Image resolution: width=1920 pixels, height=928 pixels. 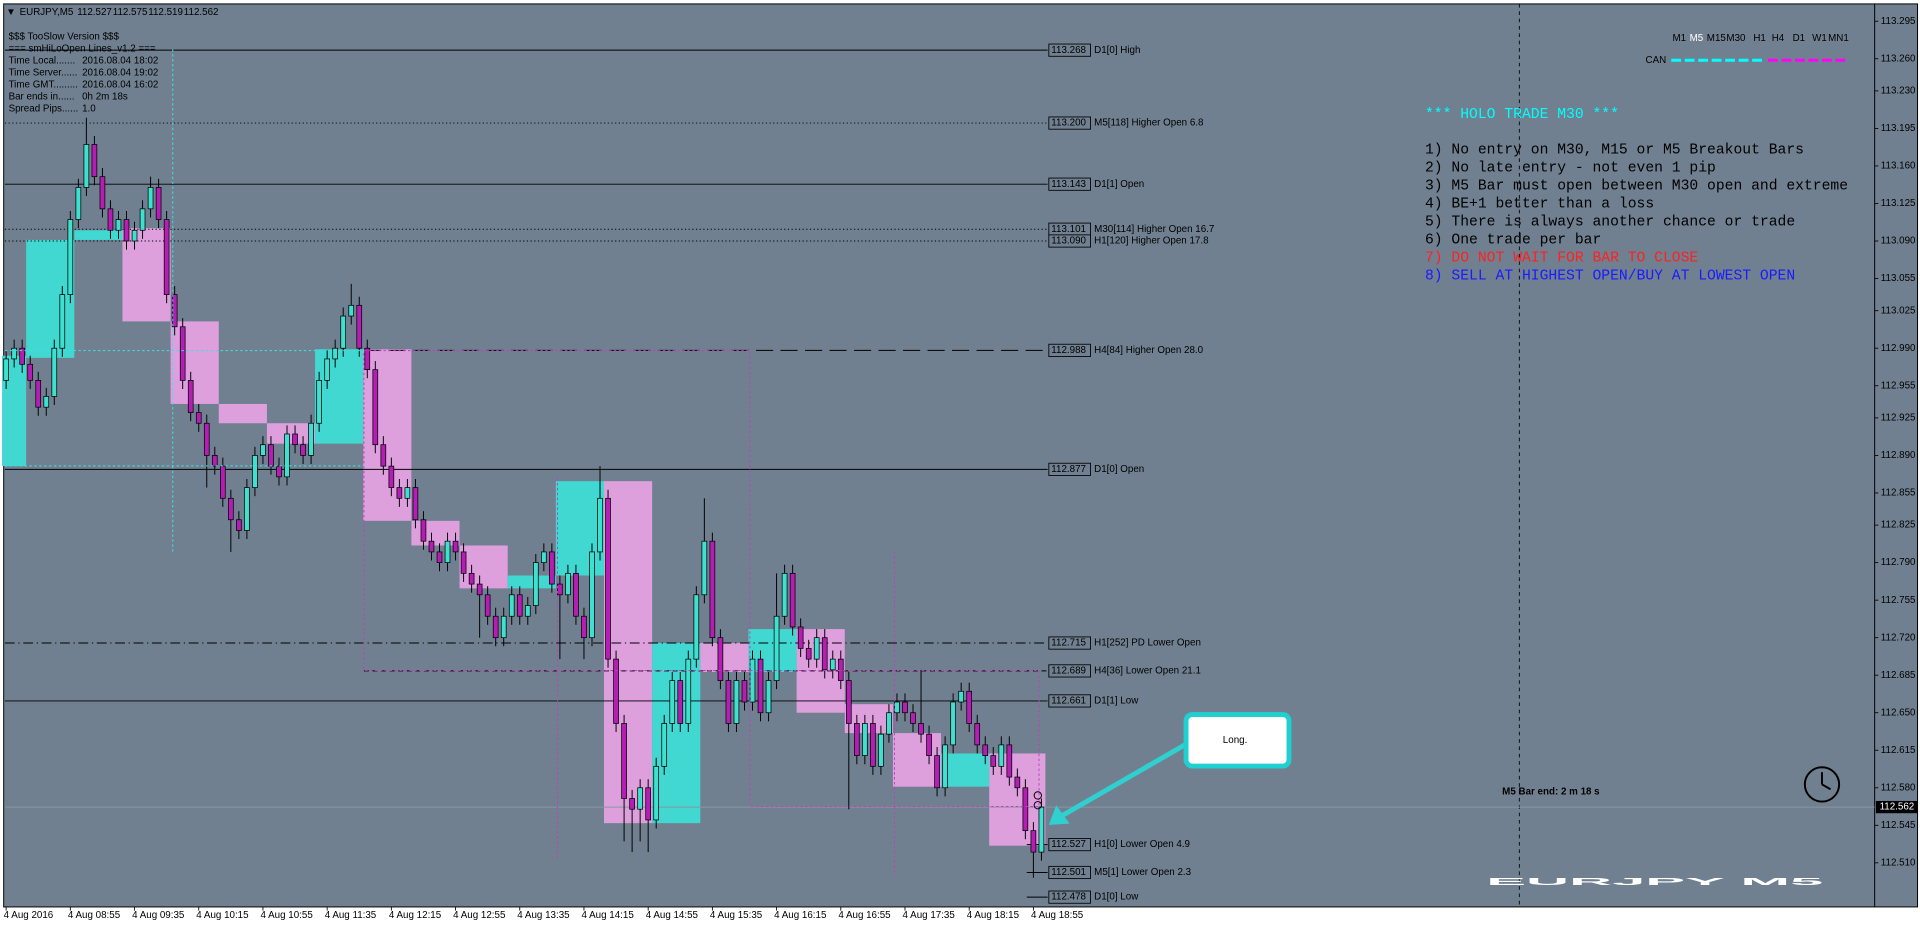 I want to click on watermark: EURJPY M5, so click(x=1656, y=882).